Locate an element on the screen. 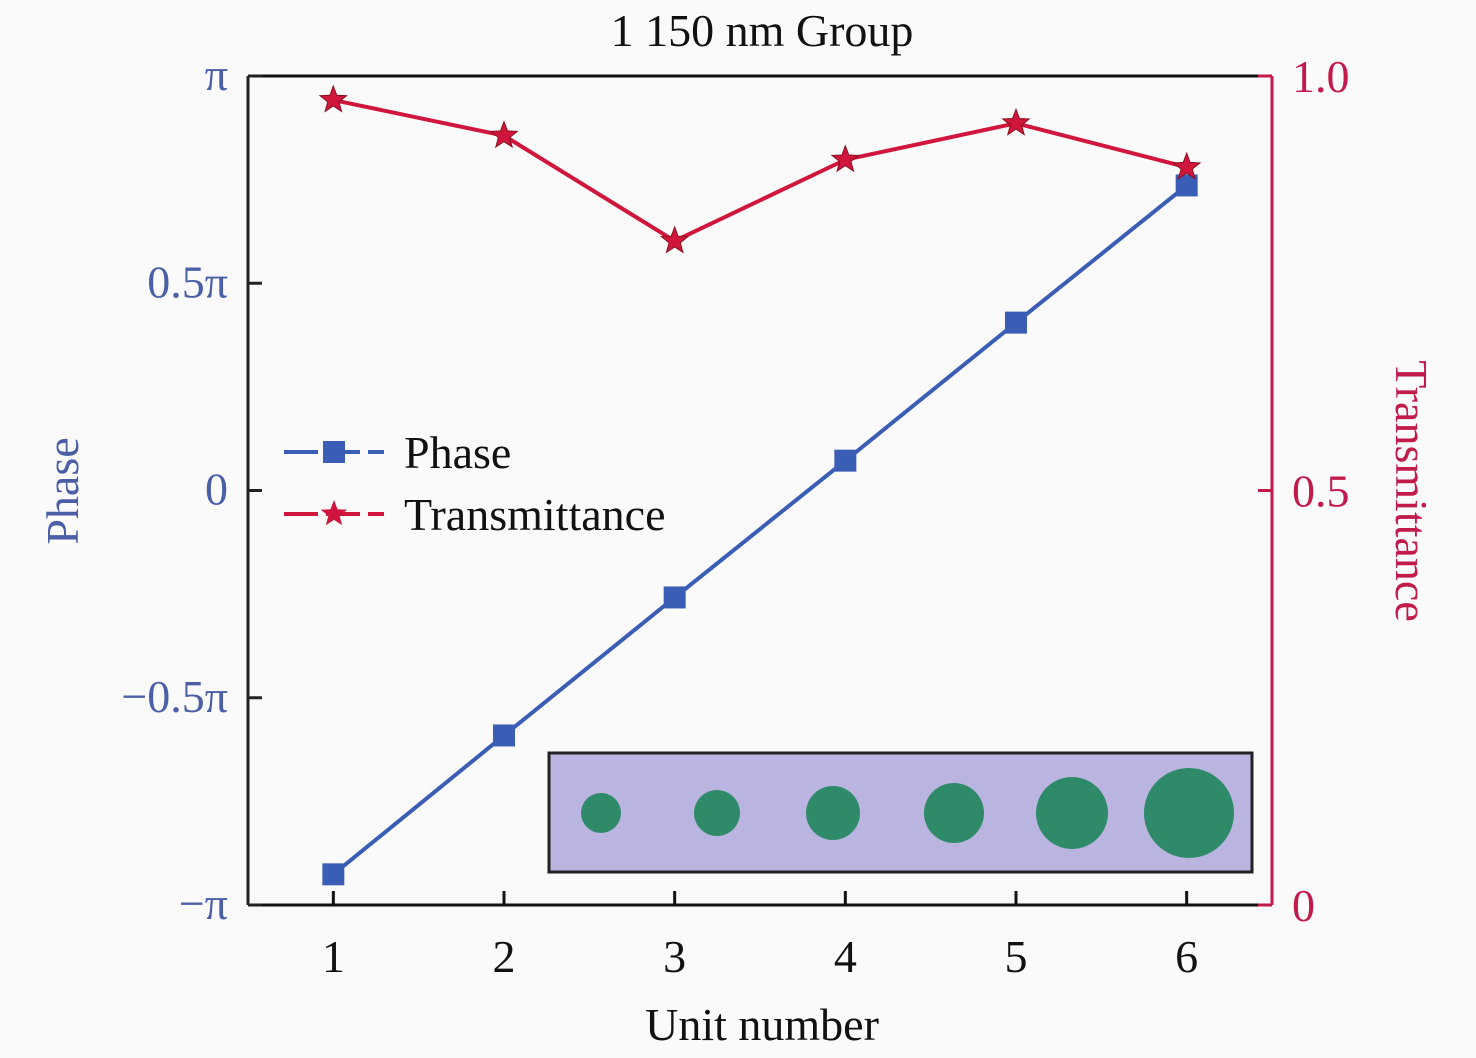 This screenshot has width=1476, height=1058. y-left-tick-label: 0 is located at coordinates (216, 489).